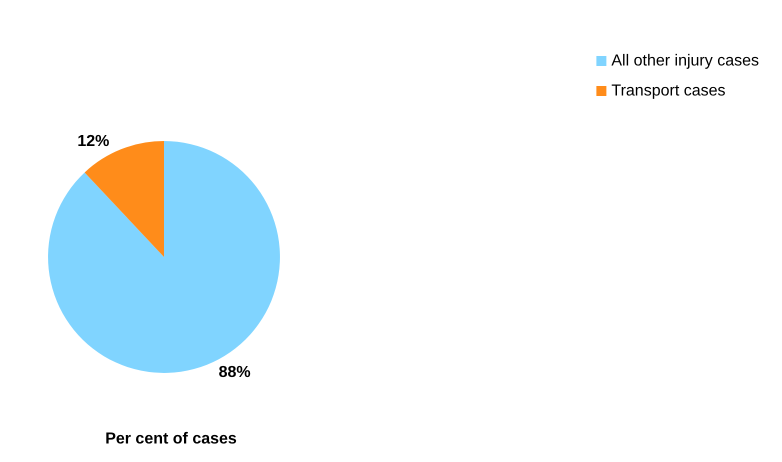 The height and width of the screenshot is (462, 782). I want to click on data-label: 12%, so click(93, 141).